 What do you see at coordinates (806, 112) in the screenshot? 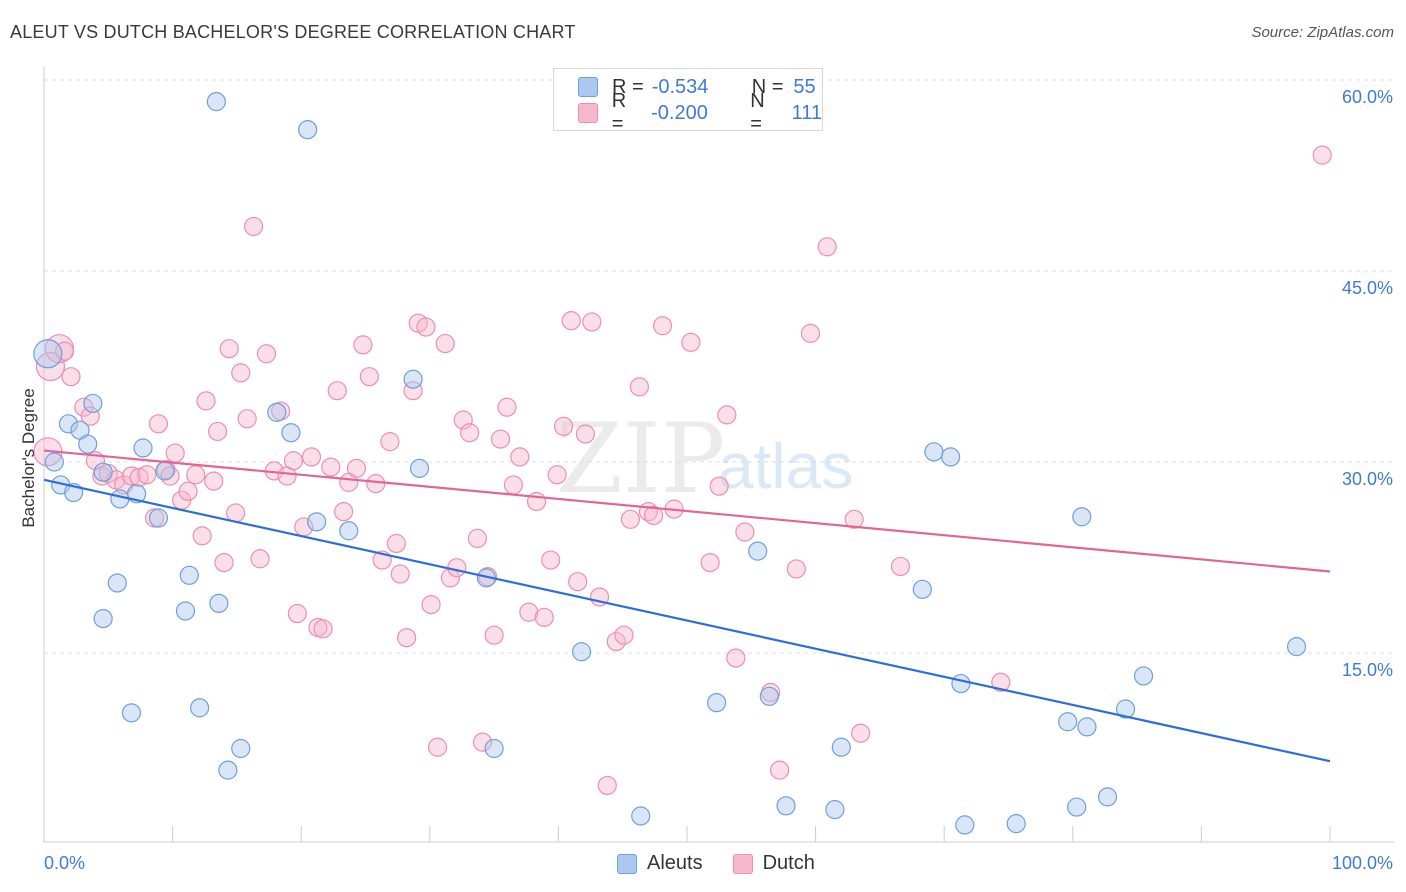
I see `n-value: 111` at bounding box center [806, 112].